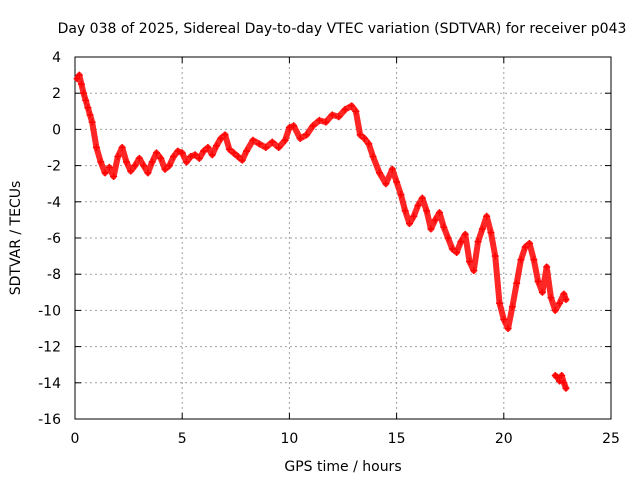  I want to click on y-tick-label: -2, so click(54, 167).